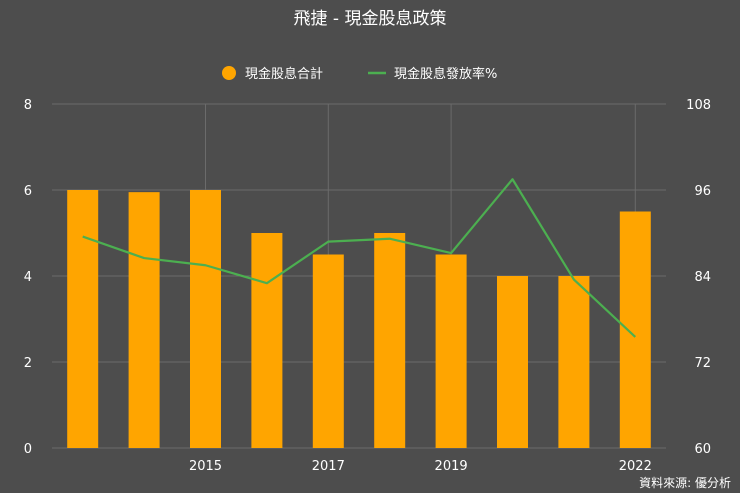  I want to click on y-left-tick-label: 8, so click(28, 105).